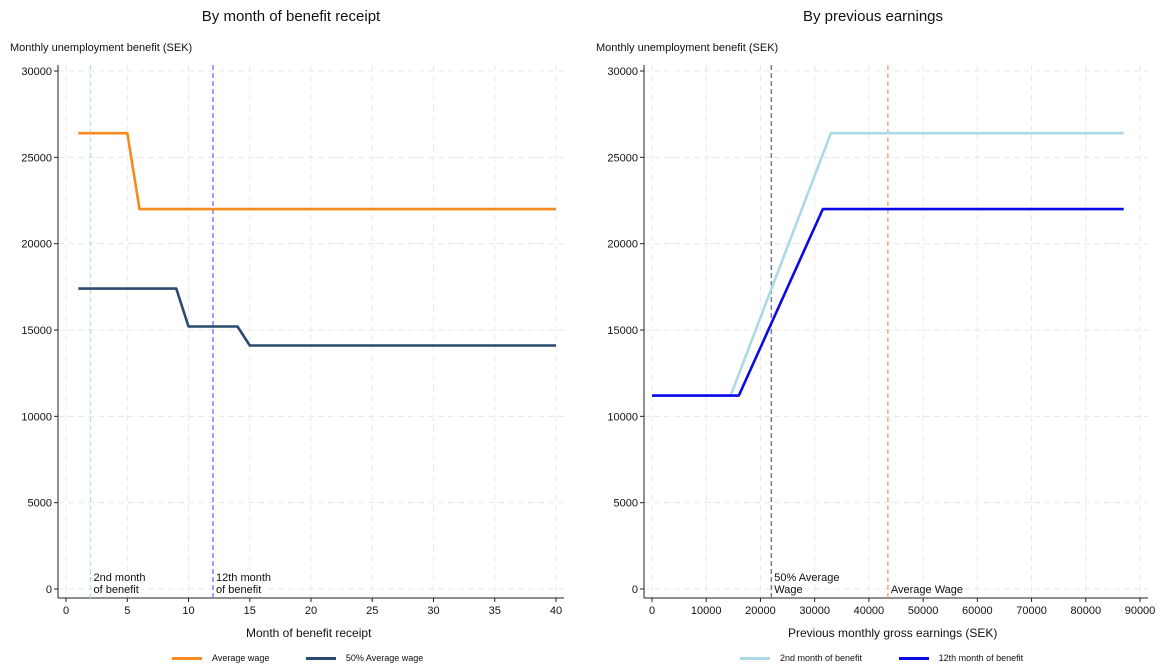 Image resolution: width=1164 pixels, height=668 pixels. What do you see at coordinates (706, 611) in the screenshot?
I see `x-tick-label: 10000` at bounding box center [706, 611].